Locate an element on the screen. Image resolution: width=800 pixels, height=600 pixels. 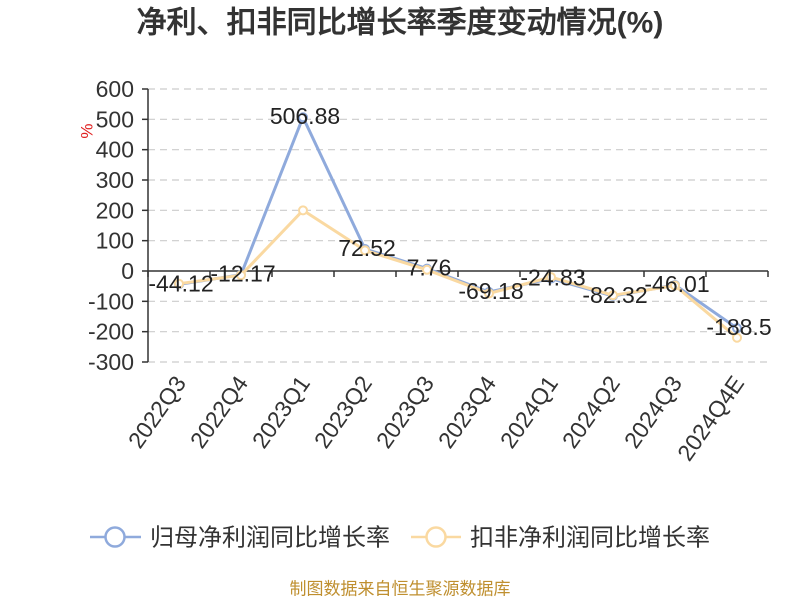
y-tick-label: 100 is located at coordinates (115, 241).